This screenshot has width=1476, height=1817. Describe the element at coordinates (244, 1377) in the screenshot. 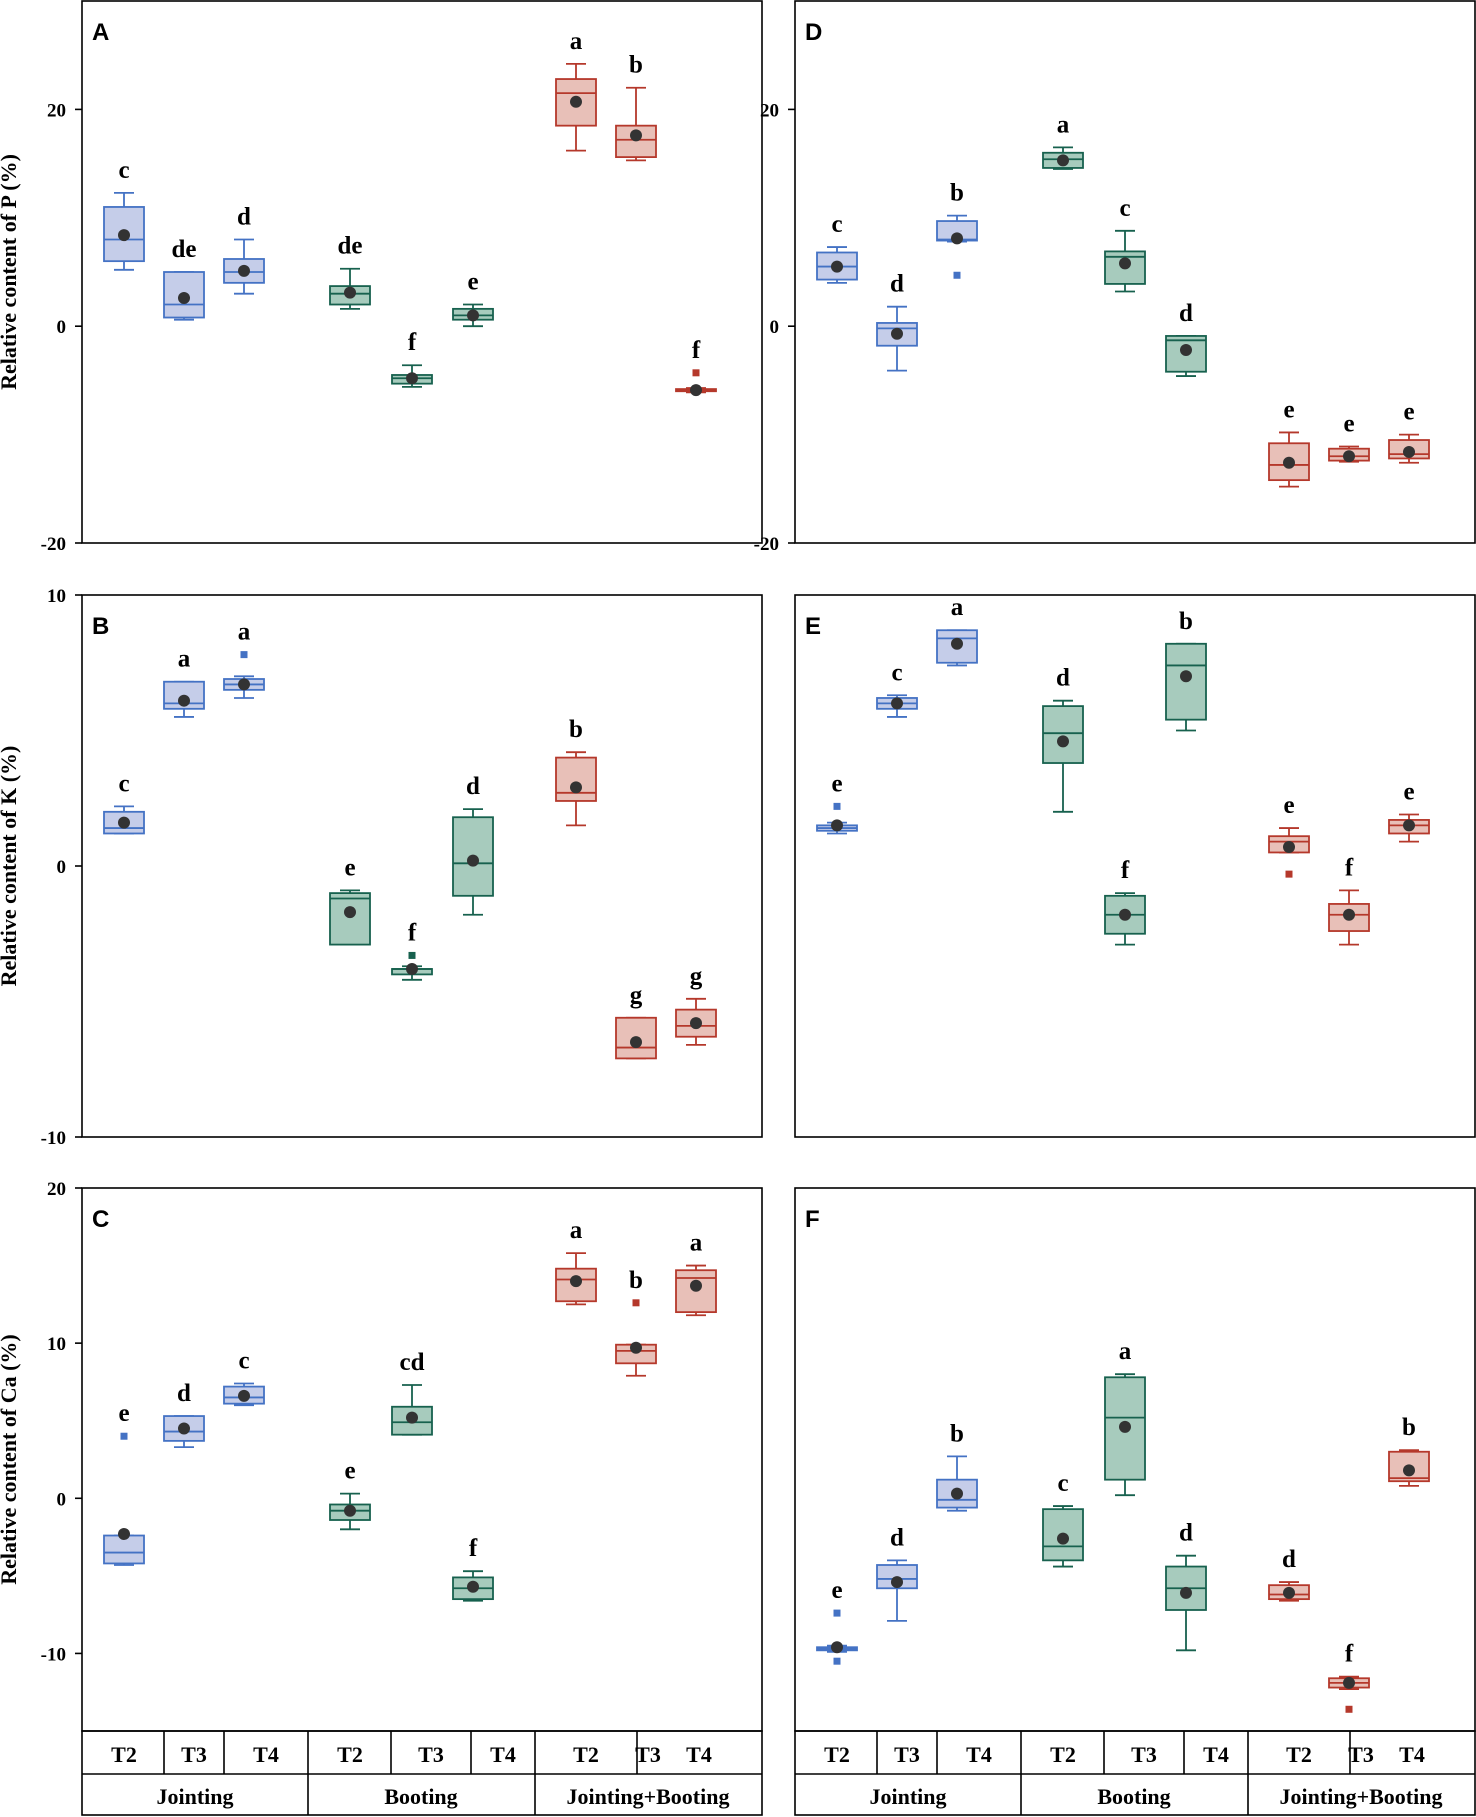

I see `box-jointing-t4: c` at that location.